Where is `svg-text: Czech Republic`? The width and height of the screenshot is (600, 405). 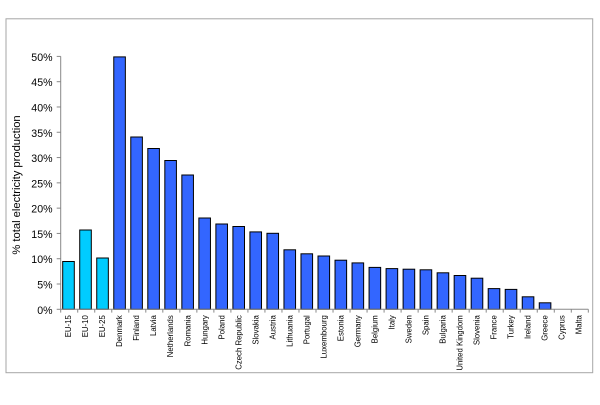 svg-text: Czech Republic is located at coordinates (238, 342).